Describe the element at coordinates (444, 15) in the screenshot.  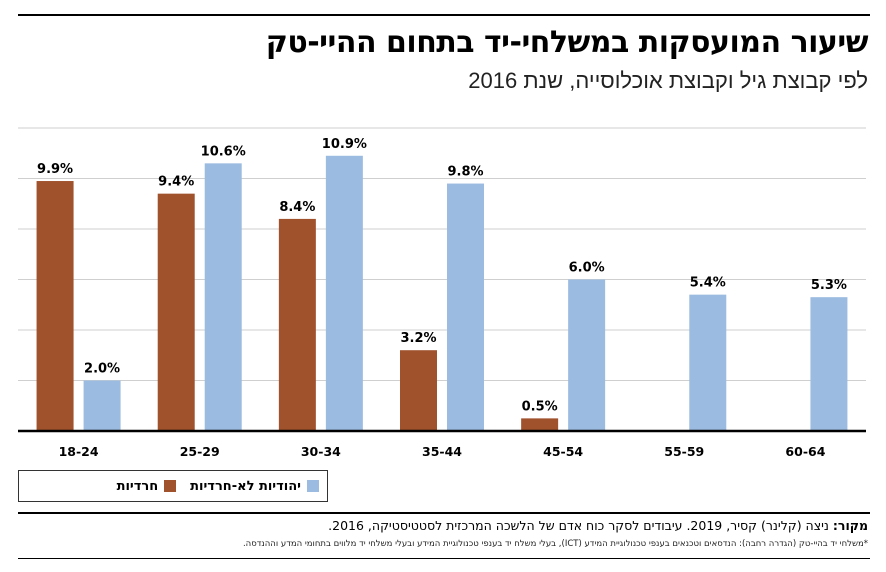
I see `top-rule` at that location.